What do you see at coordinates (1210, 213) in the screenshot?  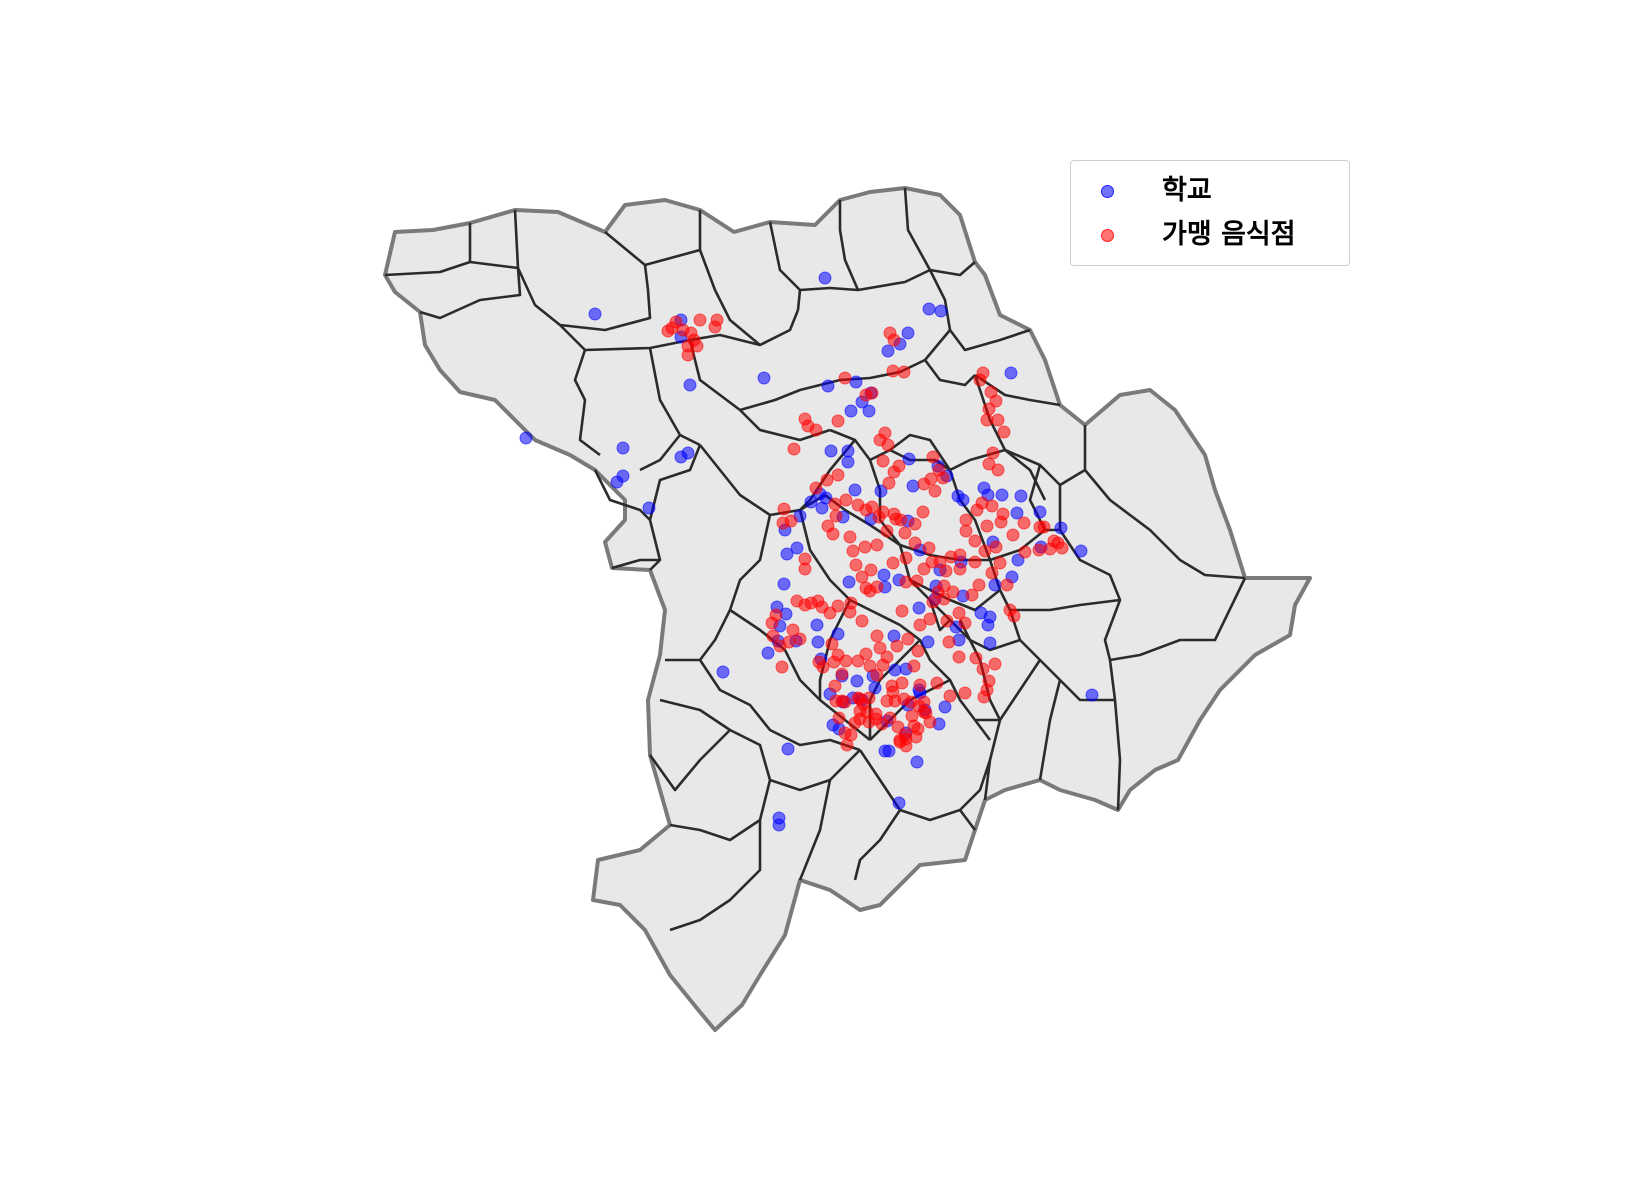 I see `legend: 학교 가맹 음식점` at bounding box center [1210, 213].